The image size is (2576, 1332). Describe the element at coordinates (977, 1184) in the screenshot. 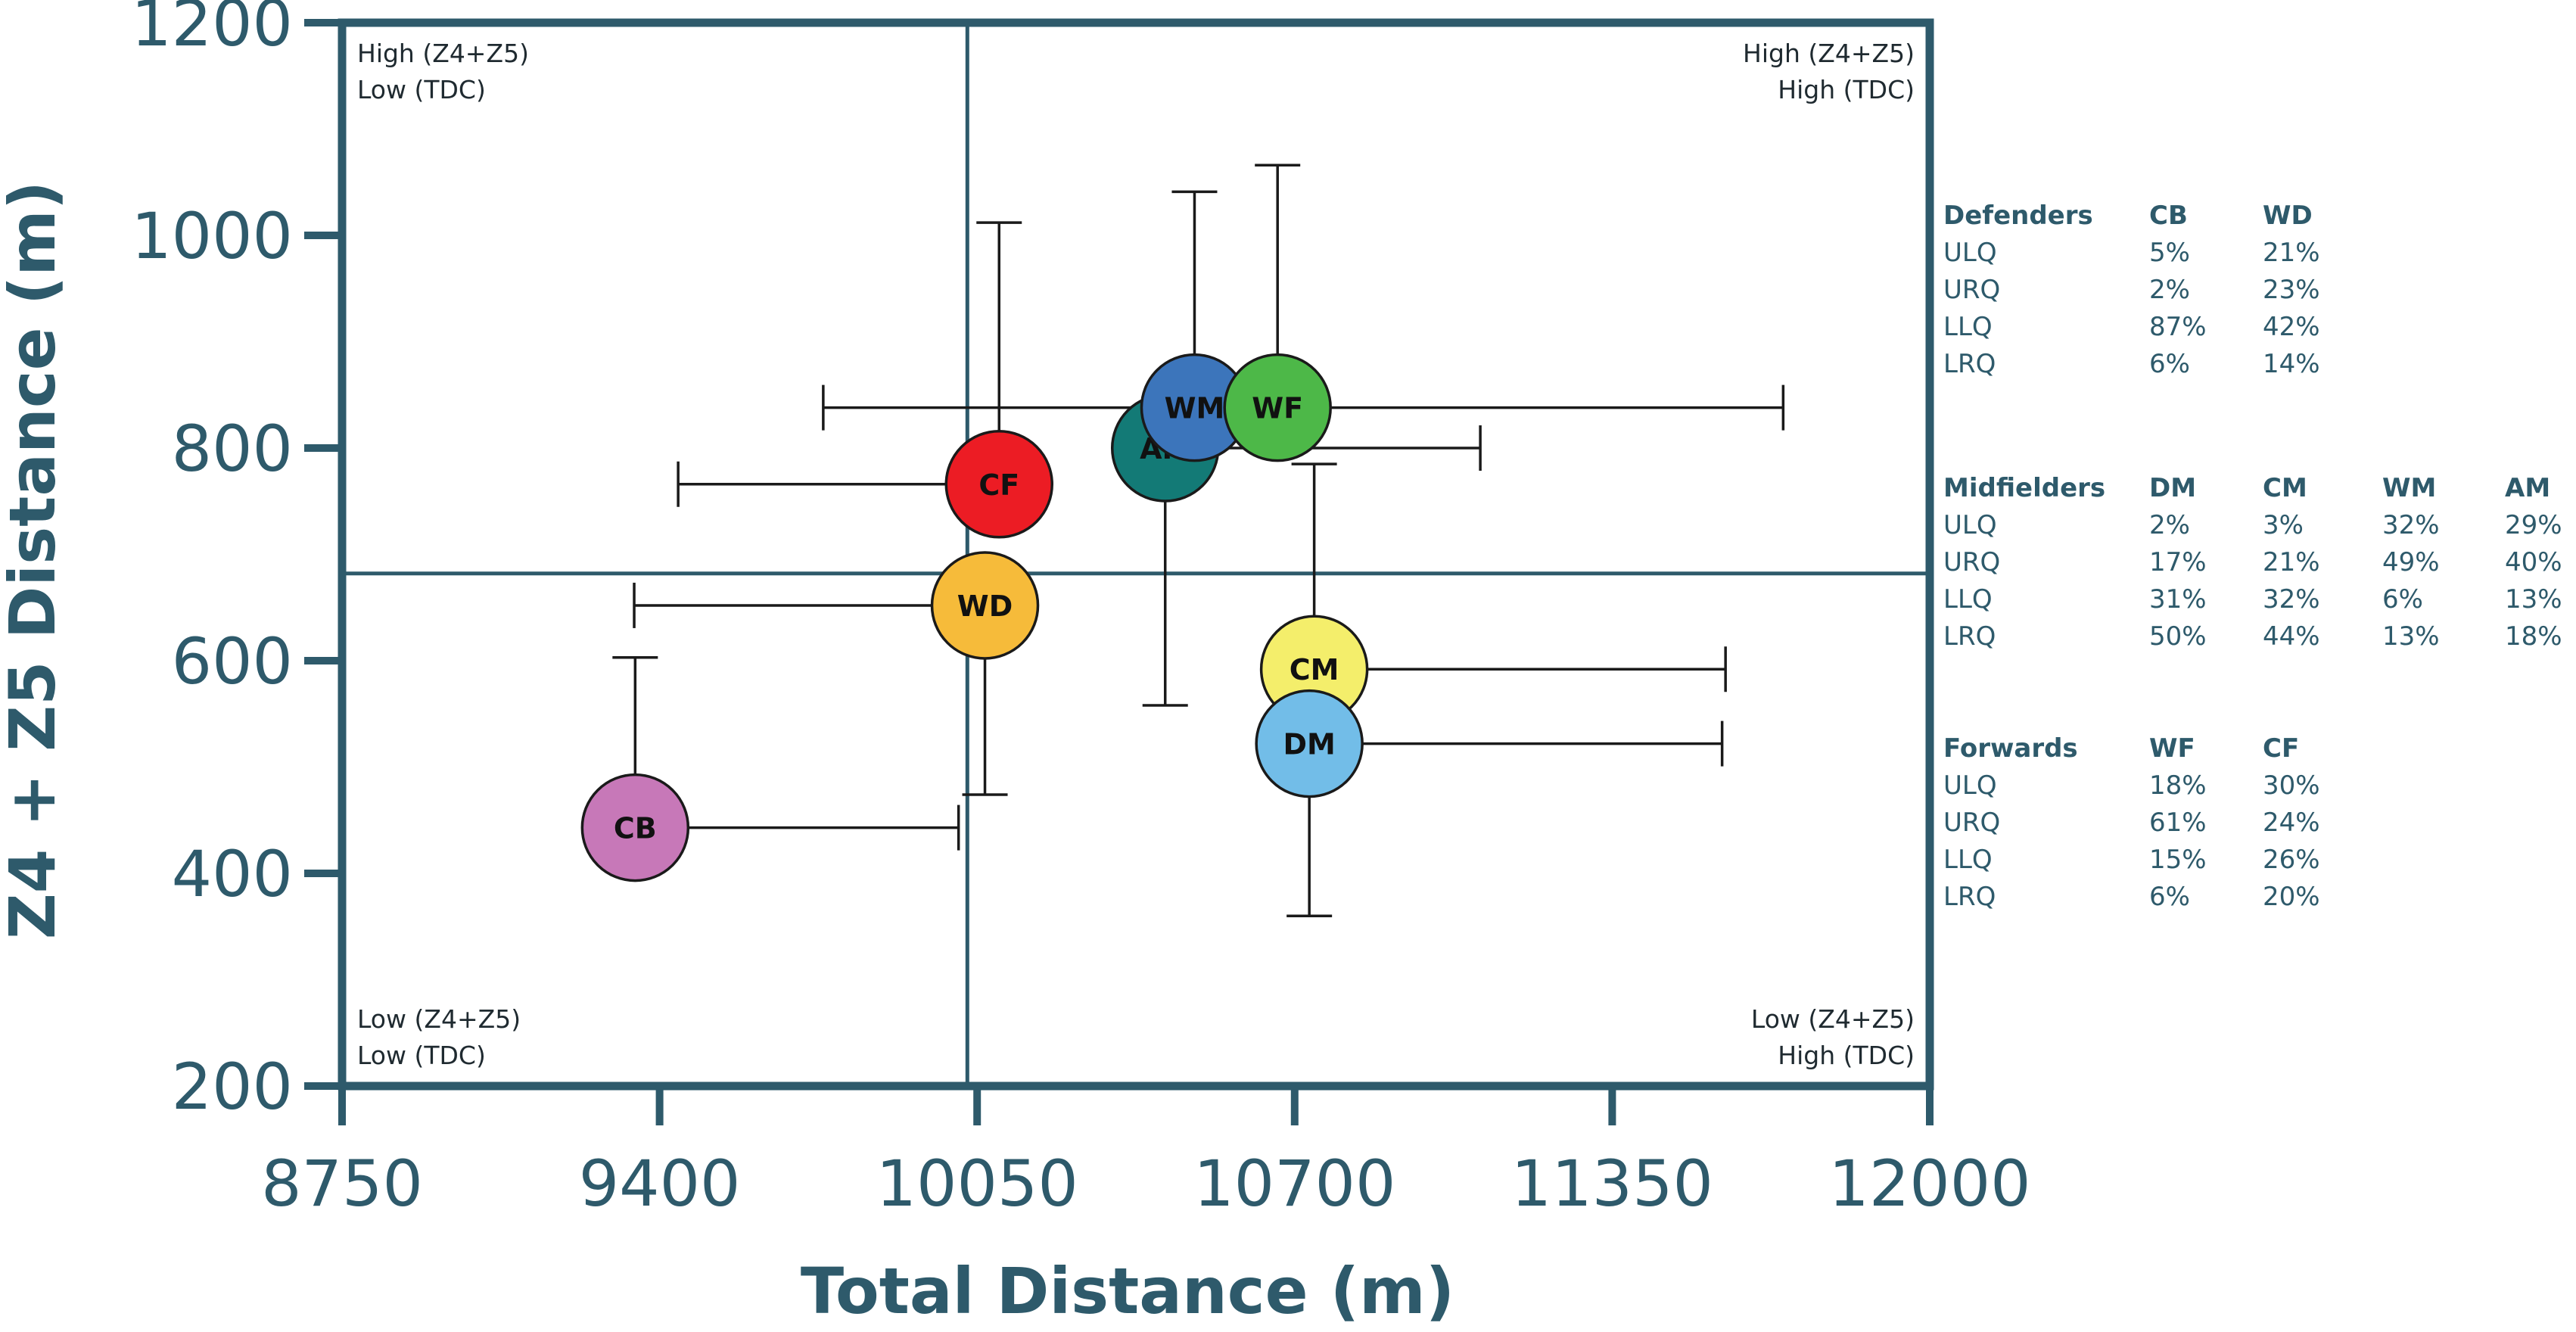

I see `x-tick-label: 10050` at that location.